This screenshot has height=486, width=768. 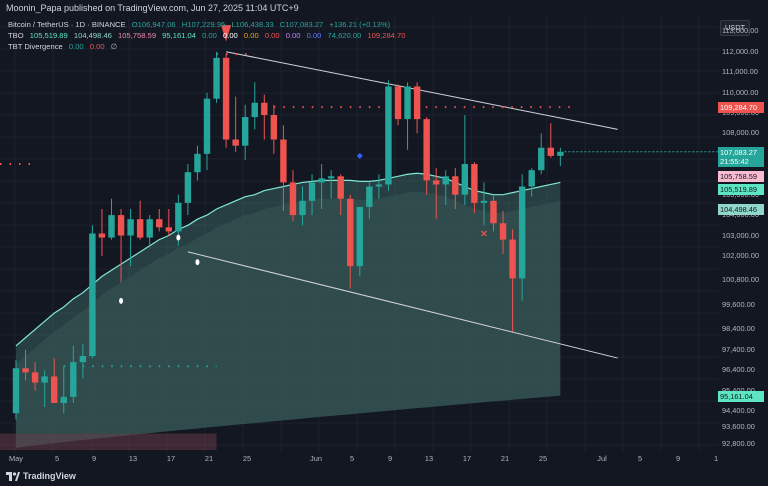 What do you see at coordinates (251, 35) in the screenshot?
I see `tbo-v7: 0.00` at bounding box center [251, 35].